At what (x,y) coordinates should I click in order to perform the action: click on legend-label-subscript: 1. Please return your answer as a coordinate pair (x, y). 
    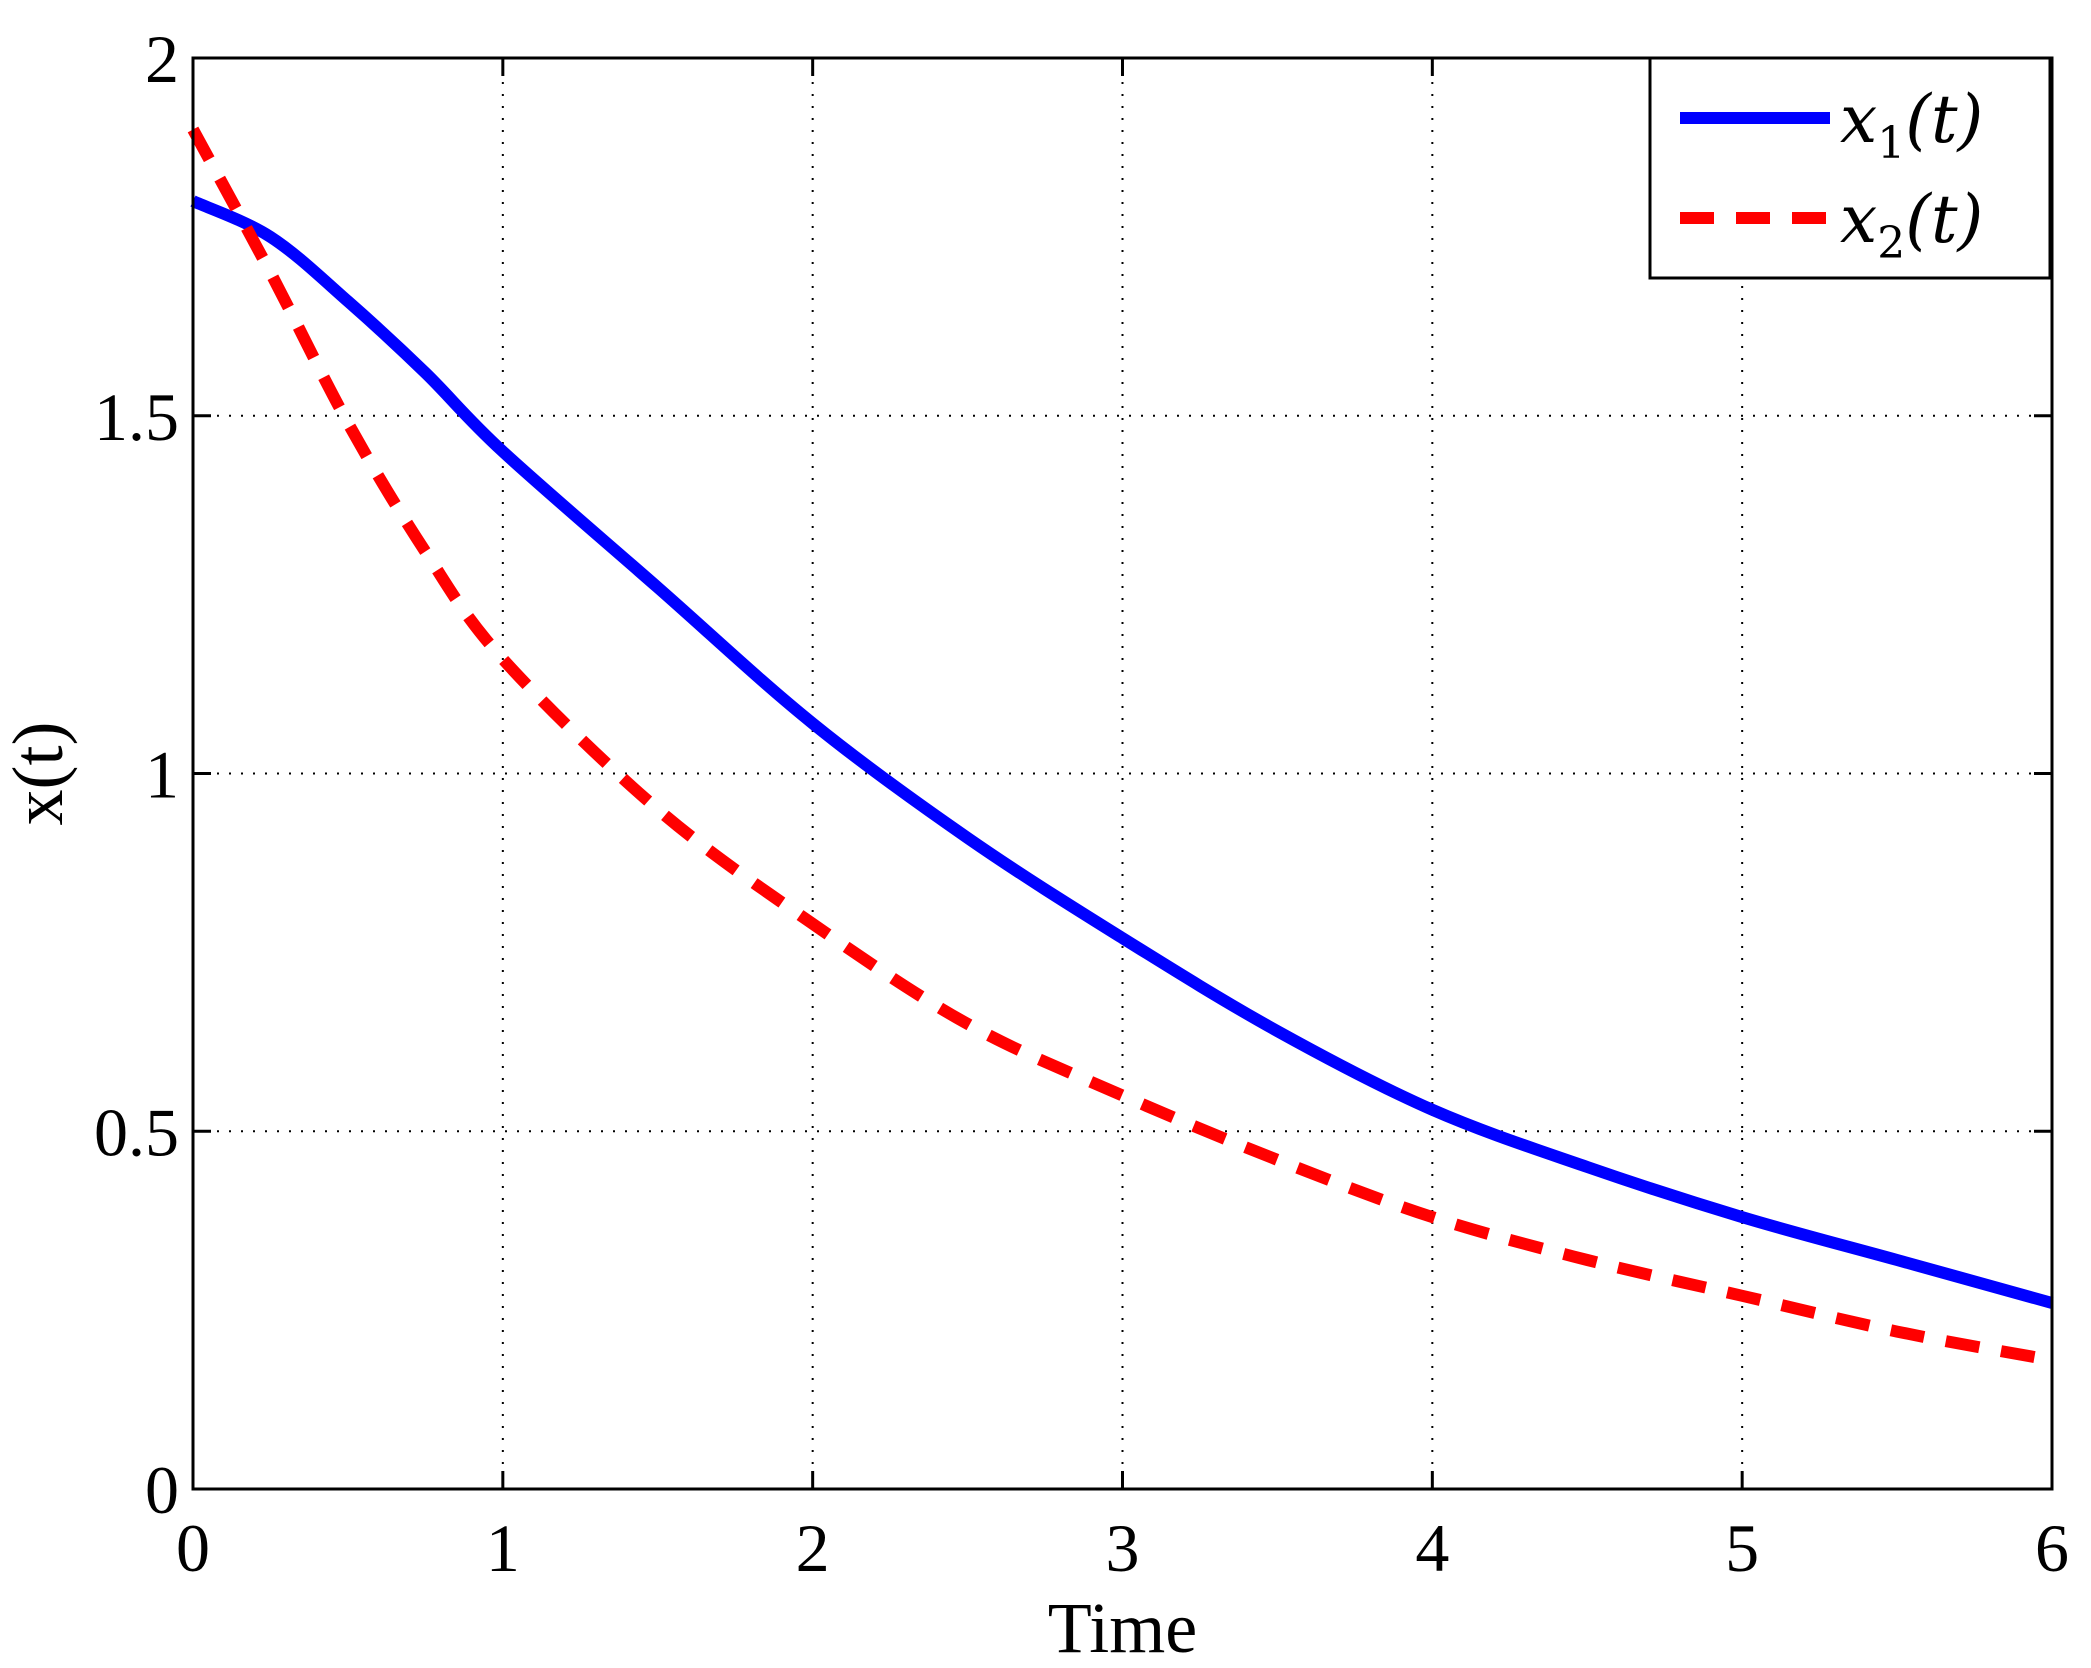
    Looking at the image, I should click on (1891, 143).